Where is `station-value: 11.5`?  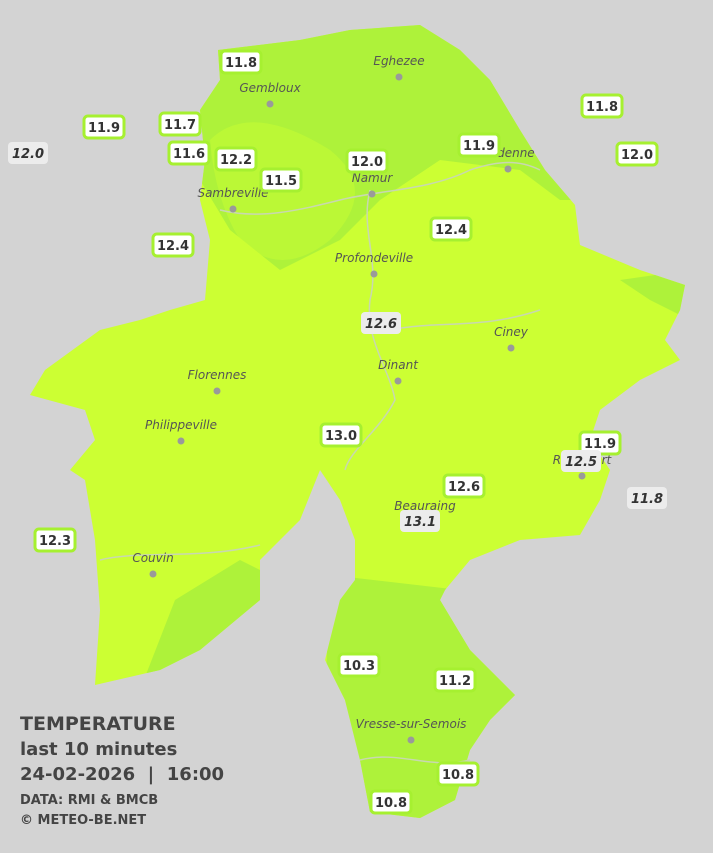
station-value: 11.5 is located at coordinates (281, 181).